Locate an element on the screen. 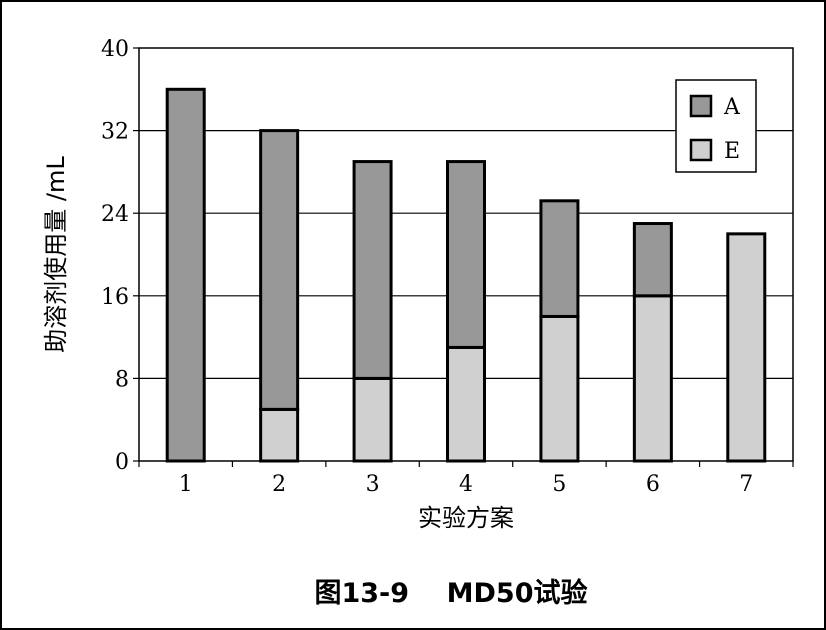 The width and height of the screenshot is (826, 630). y-tick-label: 40 is located at coordinates (115, 49).